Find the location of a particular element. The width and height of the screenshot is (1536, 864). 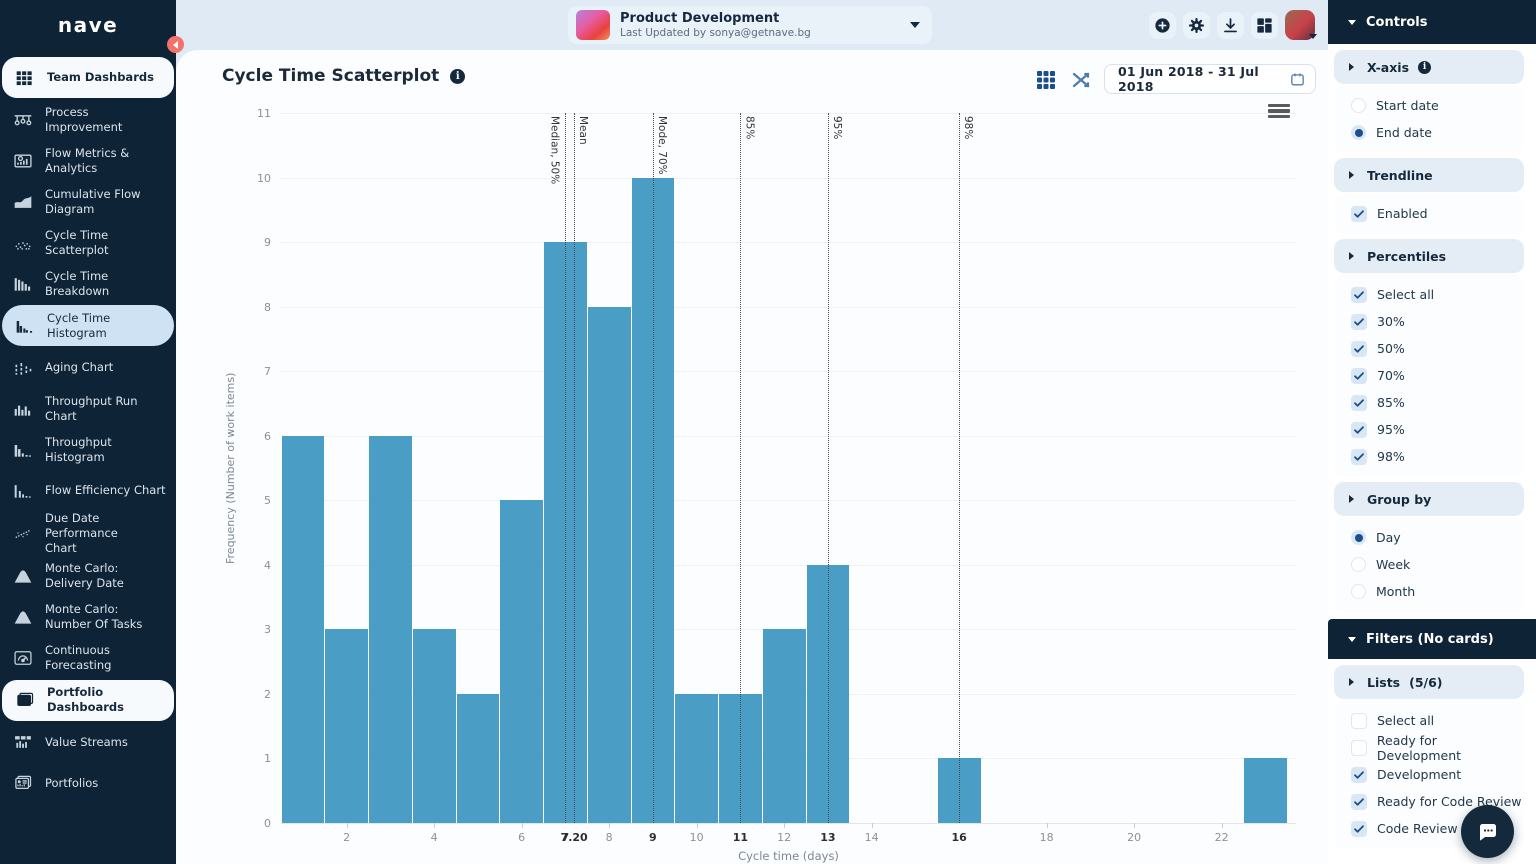

x-axis-percentile-label: 13 is located at coordinates (828, 837).